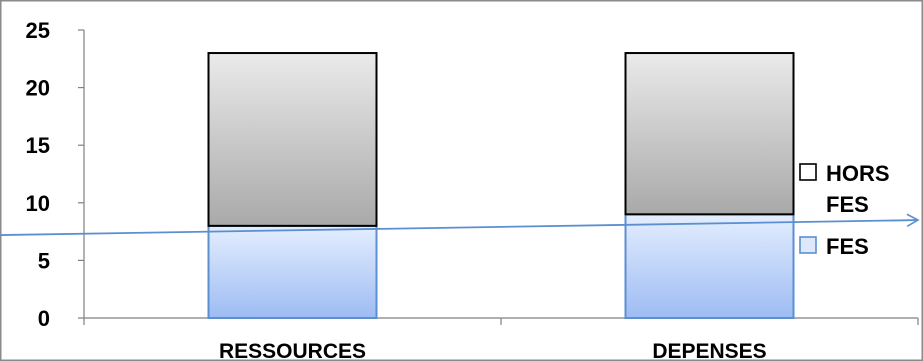 The width and height of the screenshot is (923, 361). I want to click on y-tick-label-10: 10, so click(38, 203).